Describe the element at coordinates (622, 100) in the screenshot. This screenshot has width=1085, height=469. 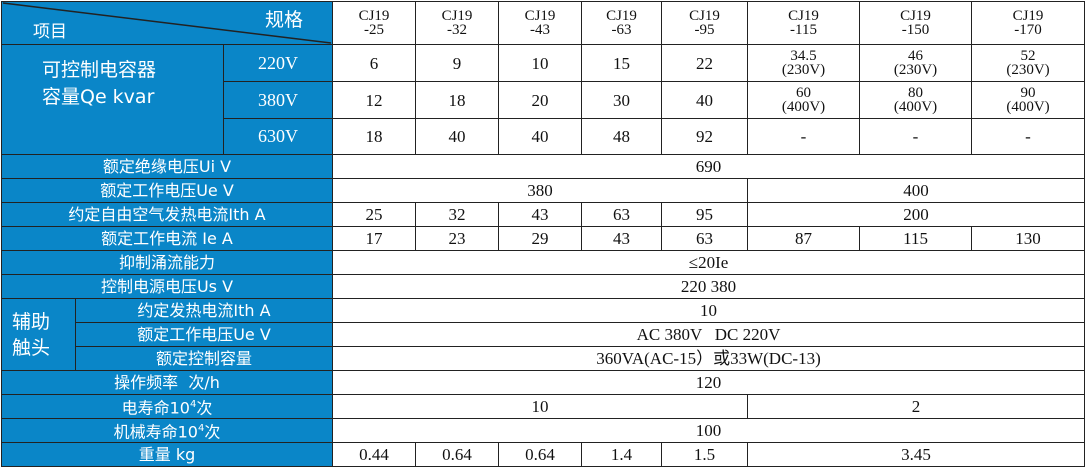
I see `cell: 30` at that location.